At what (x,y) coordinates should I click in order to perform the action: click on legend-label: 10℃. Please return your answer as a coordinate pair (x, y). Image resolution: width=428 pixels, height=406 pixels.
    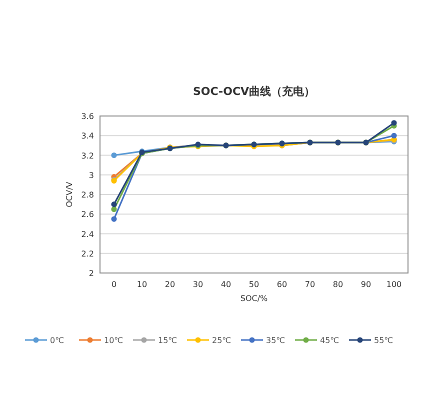
    Looking at the image, I should click on (114, 340).